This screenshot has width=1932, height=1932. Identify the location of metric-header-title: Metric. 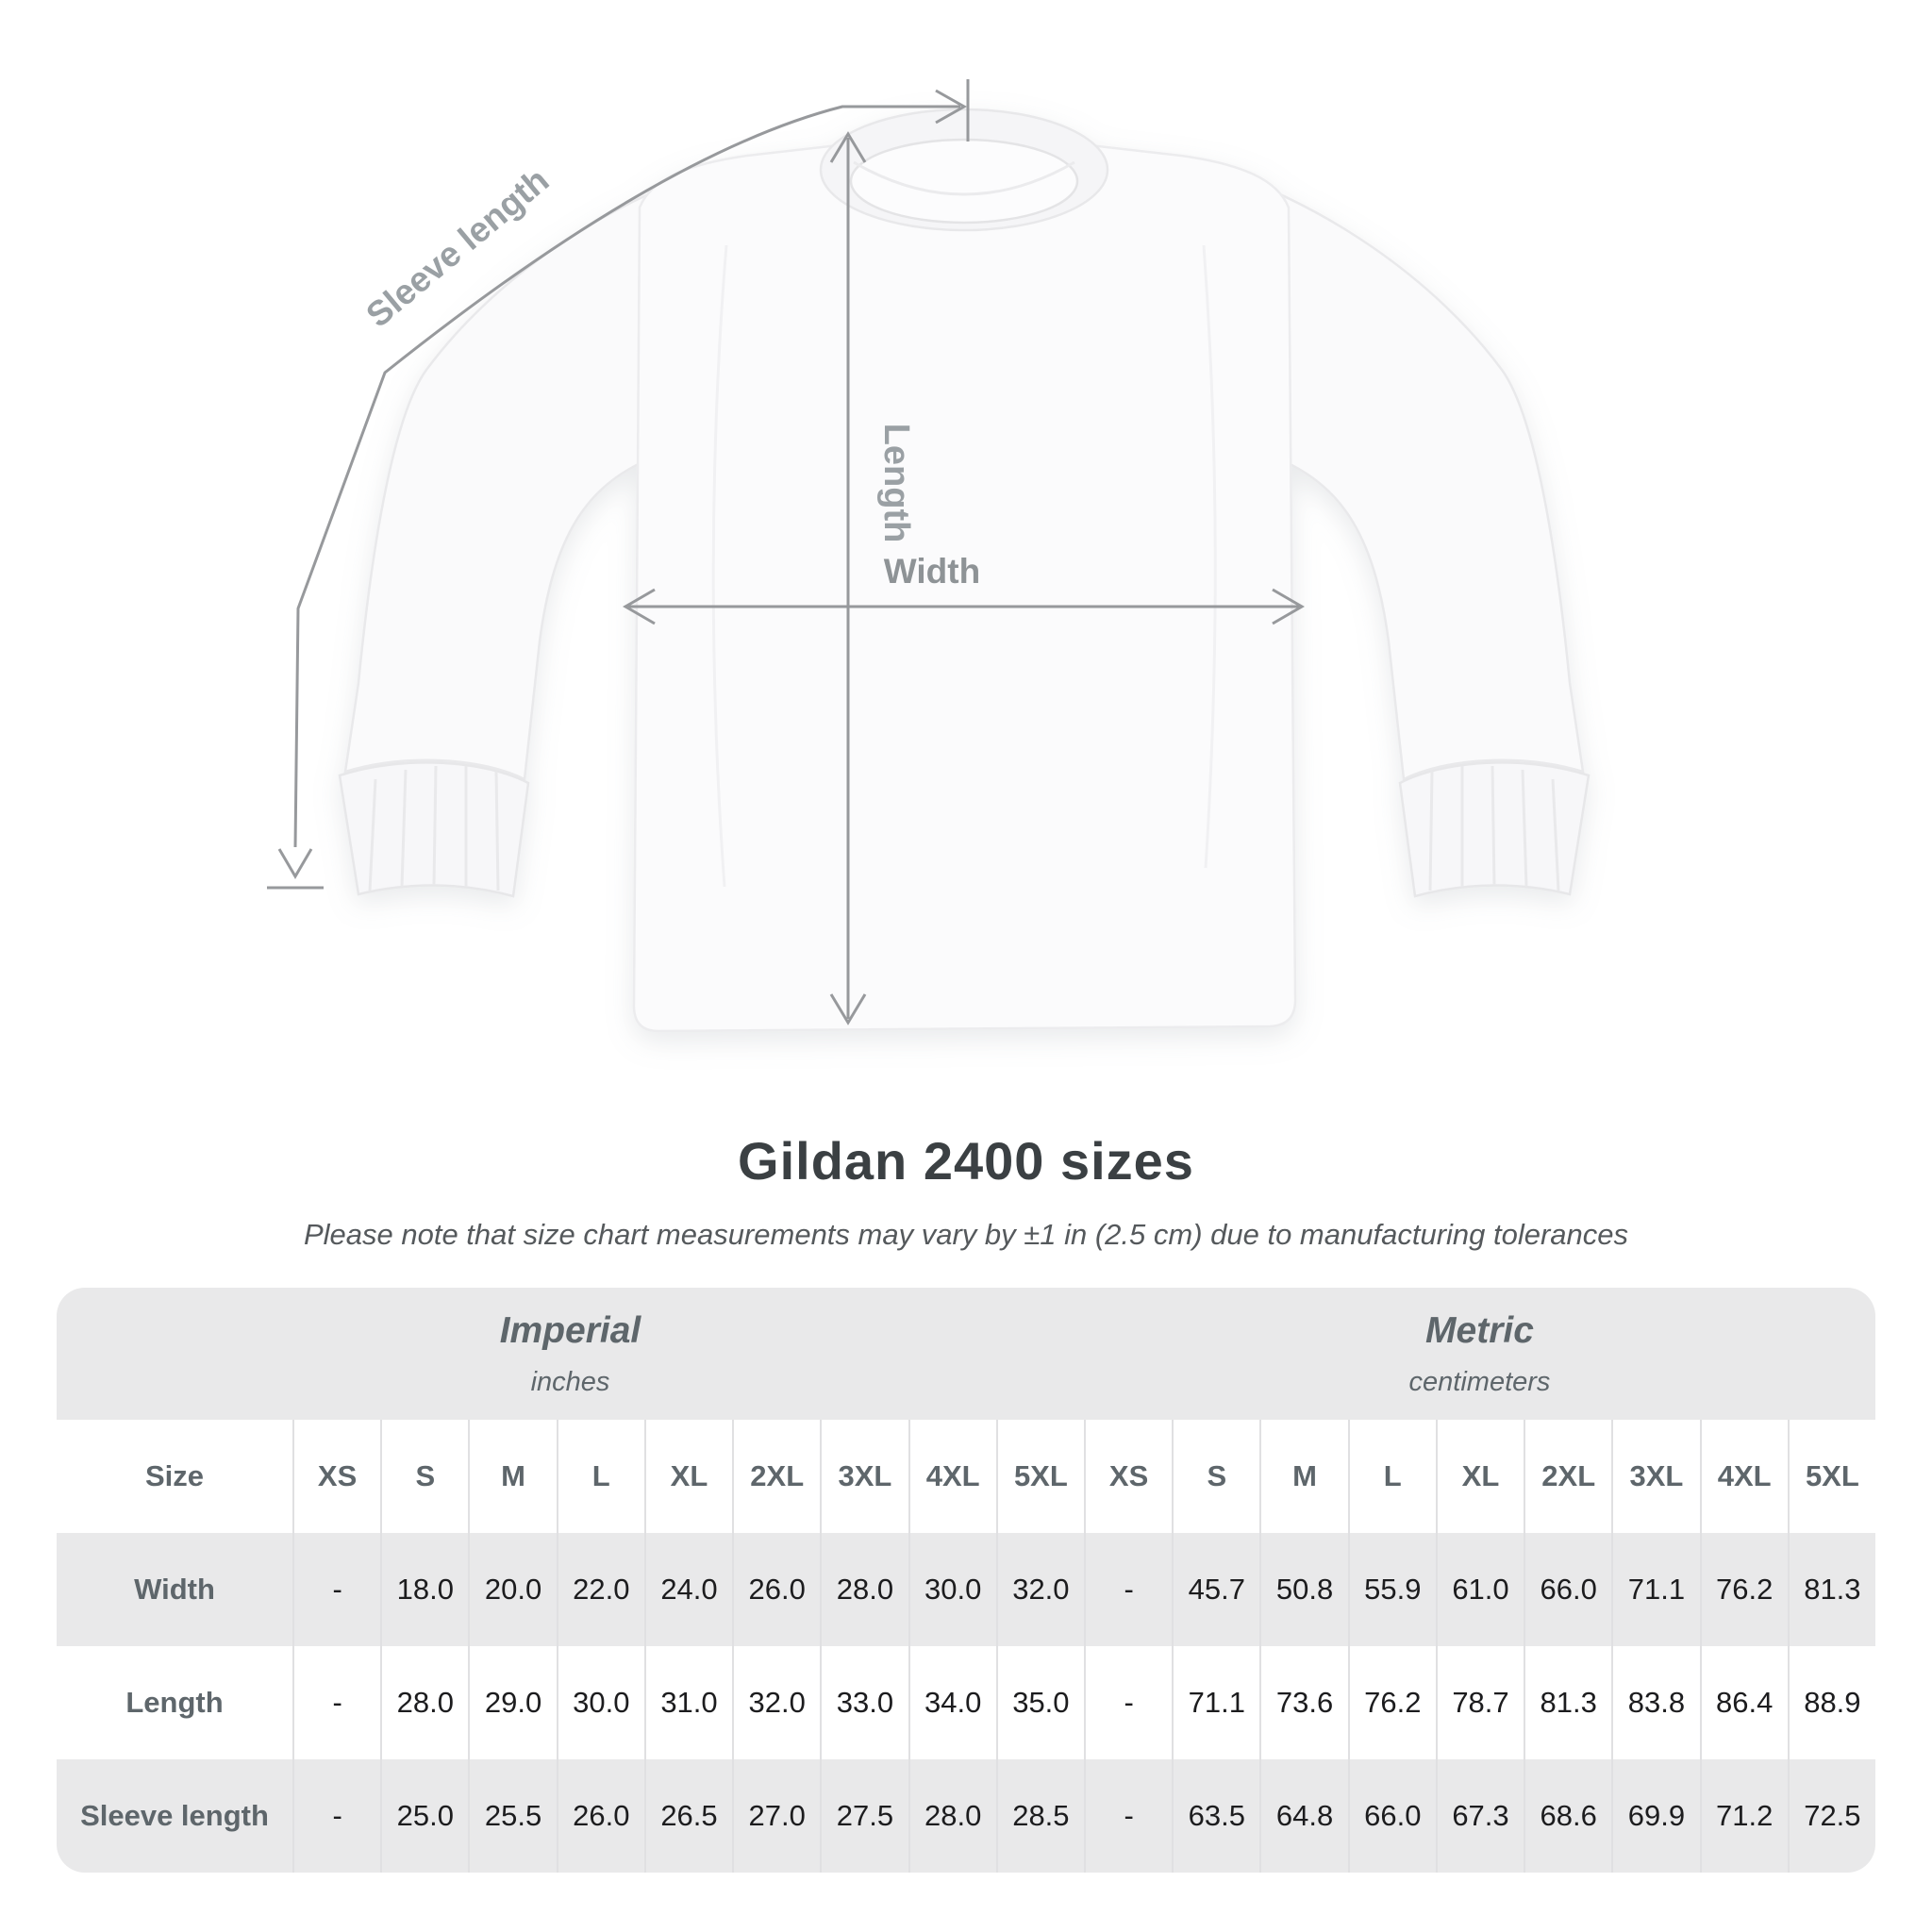
(1479, 1330).